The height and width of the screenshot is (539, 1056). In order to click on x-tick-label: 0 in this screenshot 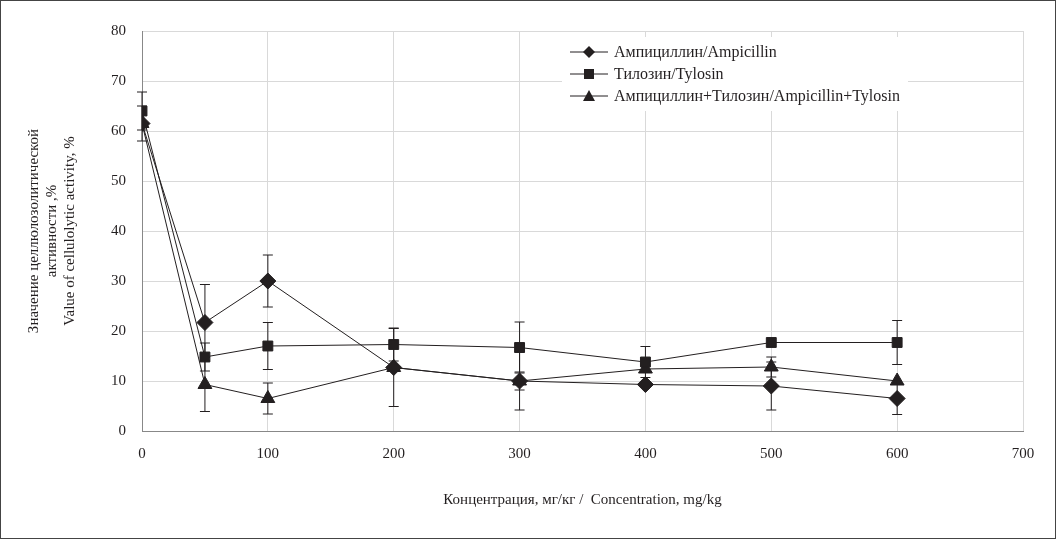, I will do `click(142, 452)`.